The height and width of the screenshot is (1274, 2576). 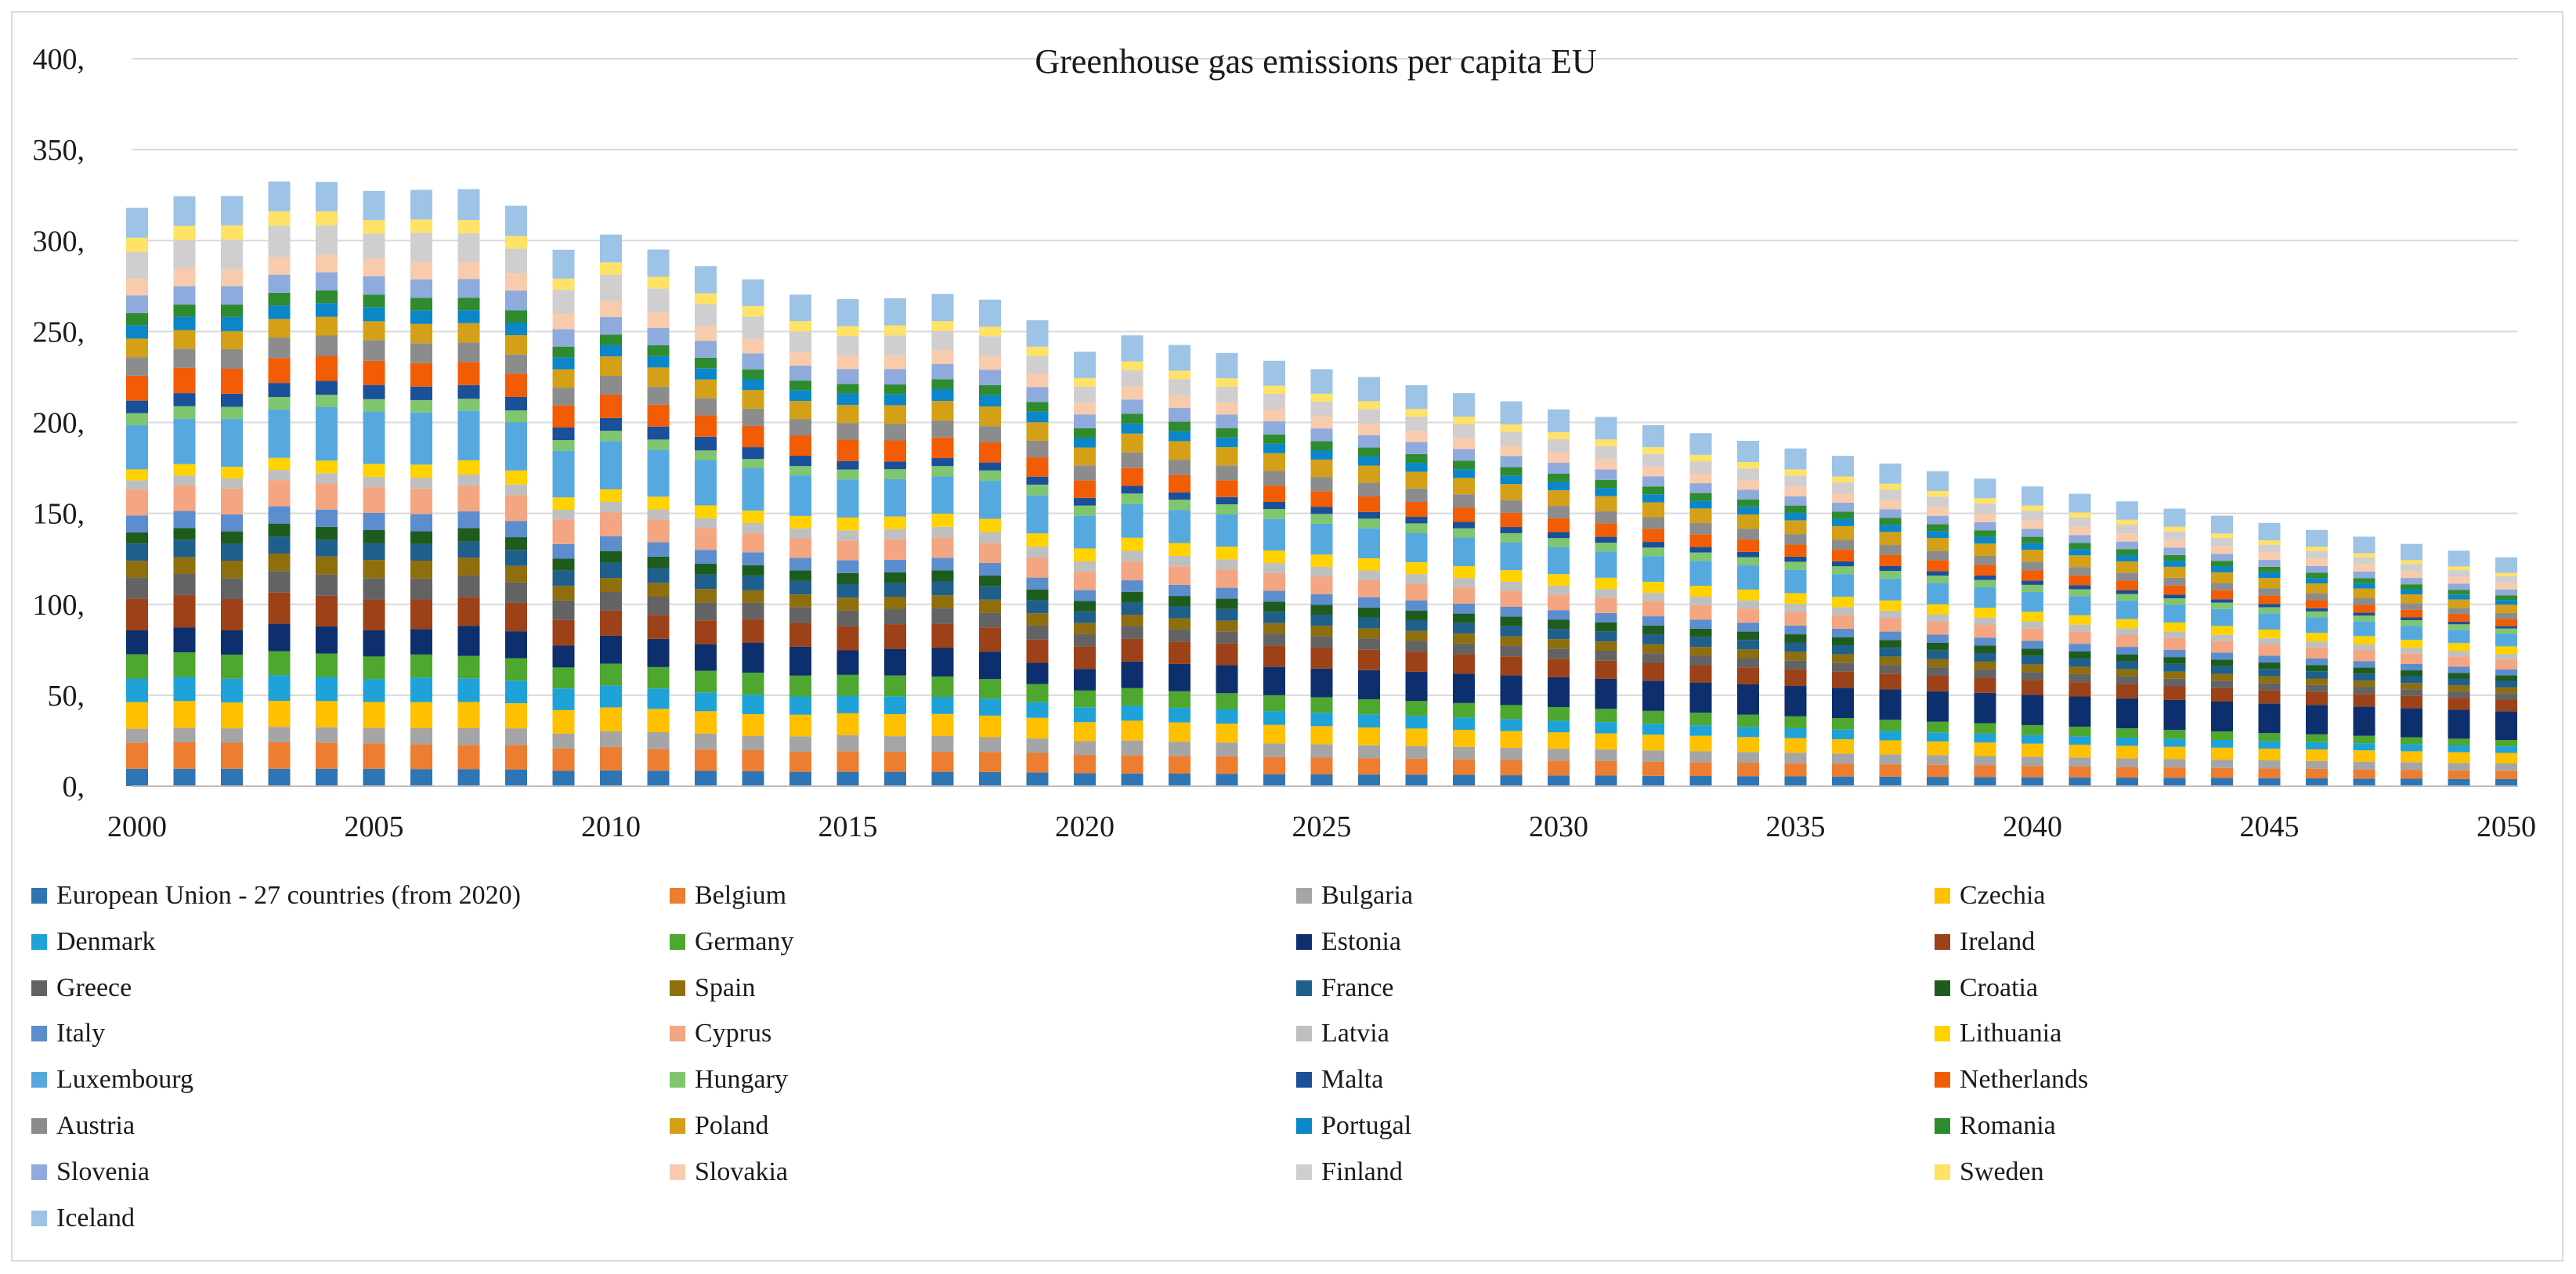 I want to click on legend-label: Spain, so click(x=725, y=988).